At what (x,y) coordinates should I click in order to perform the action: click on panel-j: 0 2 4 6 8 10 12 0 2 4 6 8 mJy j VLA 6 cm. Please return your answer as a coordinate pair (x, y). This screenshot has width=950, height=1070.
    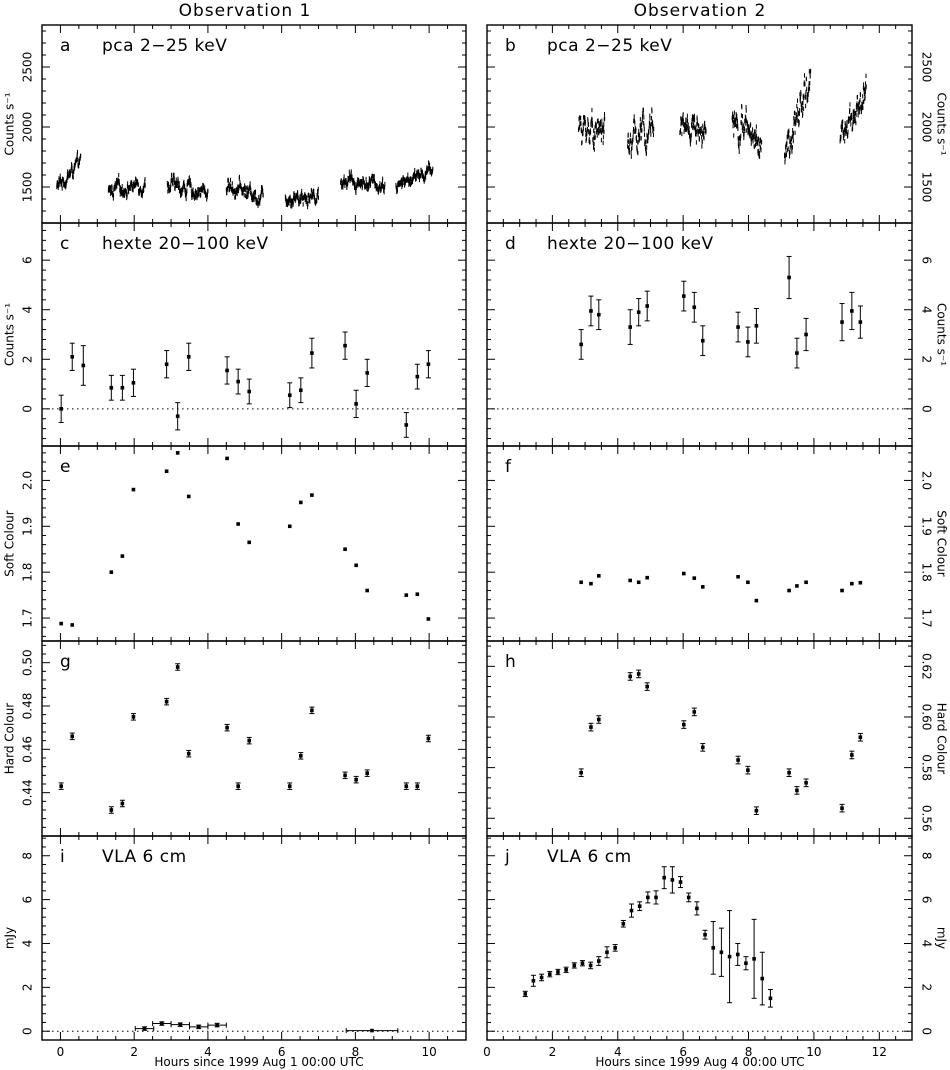
    Looking at the image, I should click on (716, 947).